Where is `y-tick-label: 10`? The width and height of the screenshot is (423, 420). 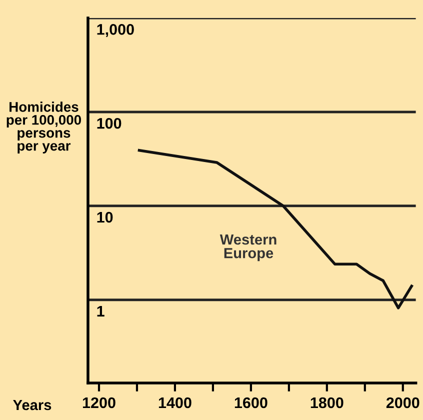
y-tick-label: 10 is located at coordinates (105, 217).